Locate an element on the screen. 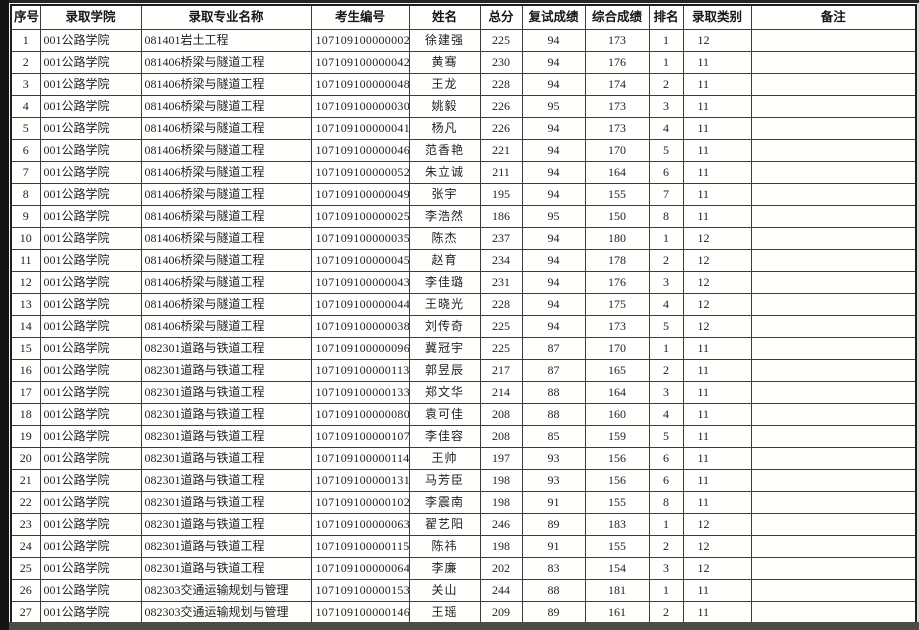 Image resolution: width=919 pixels, height=630 pixels. cell-candidate-no: 107109100000096 is located at coordinates (360, 348).